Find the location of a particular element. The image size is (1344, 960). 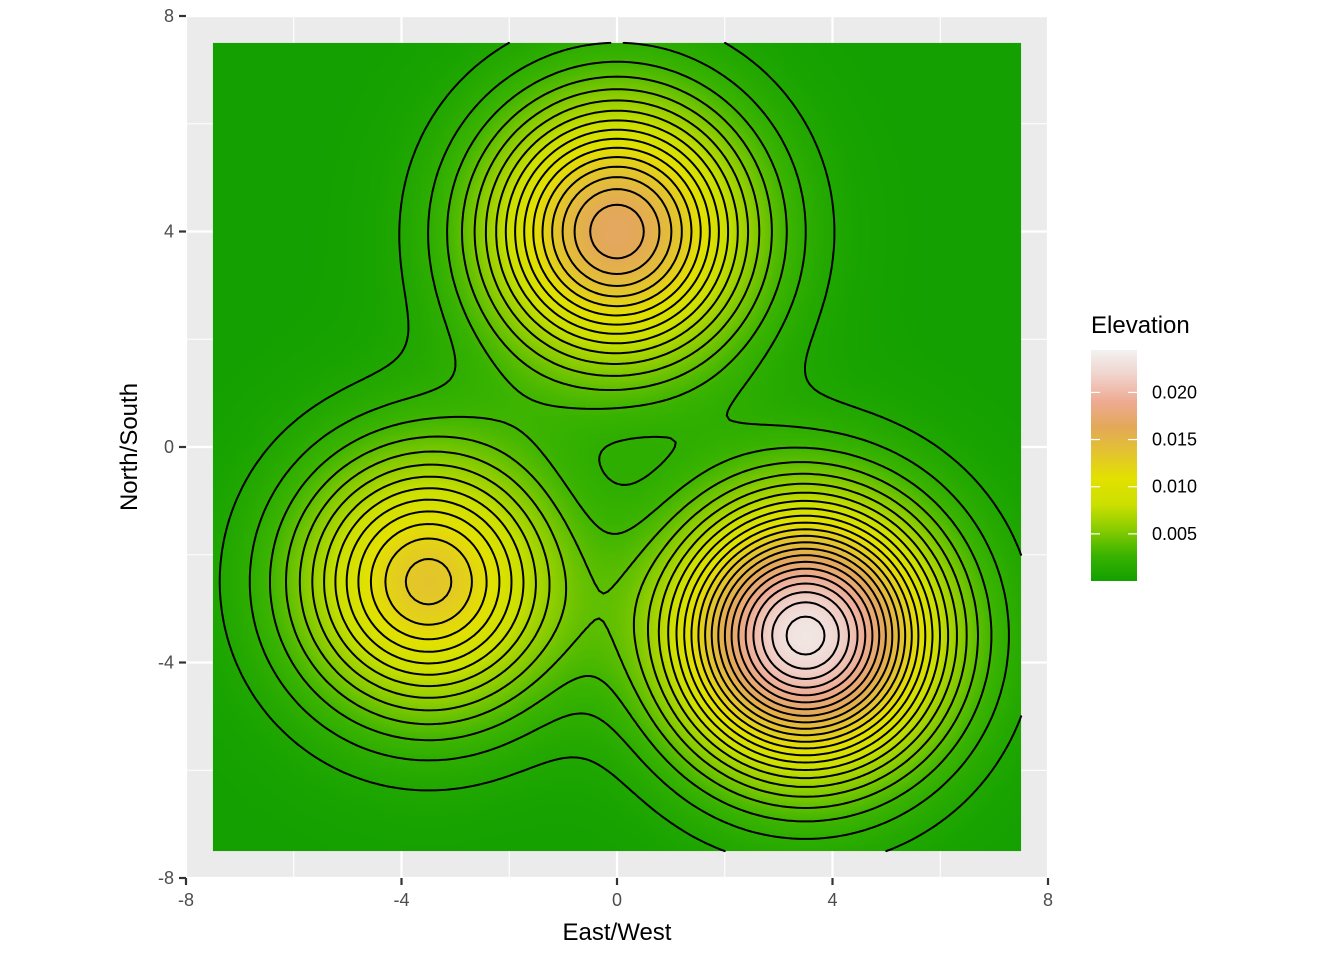

legend-label: 0.020 is located at coordinates (1174, 392).